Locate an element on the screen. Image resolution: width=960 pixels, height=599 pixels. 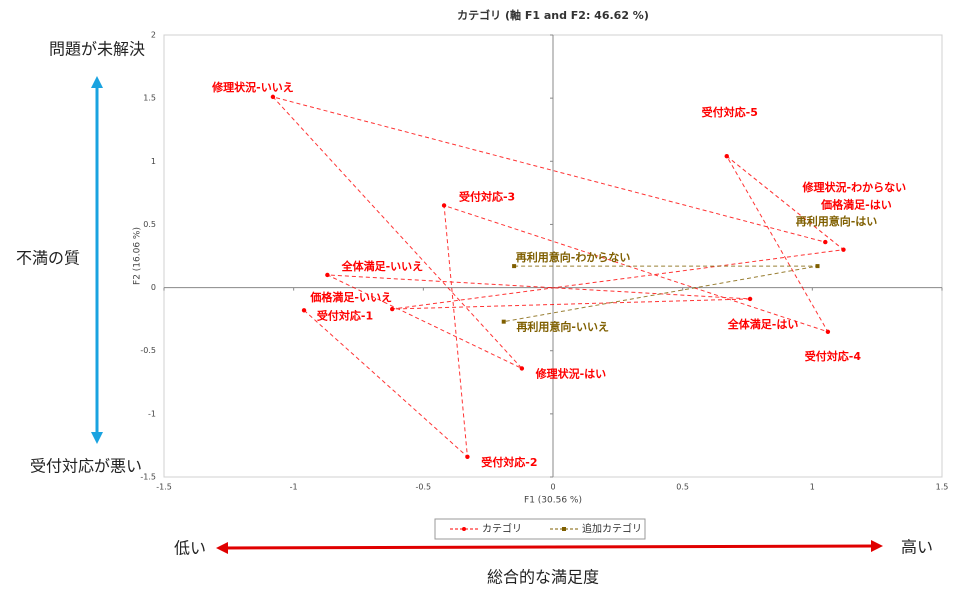
point-label: 全体満足-いいえ is located at coordinates (382, 266).